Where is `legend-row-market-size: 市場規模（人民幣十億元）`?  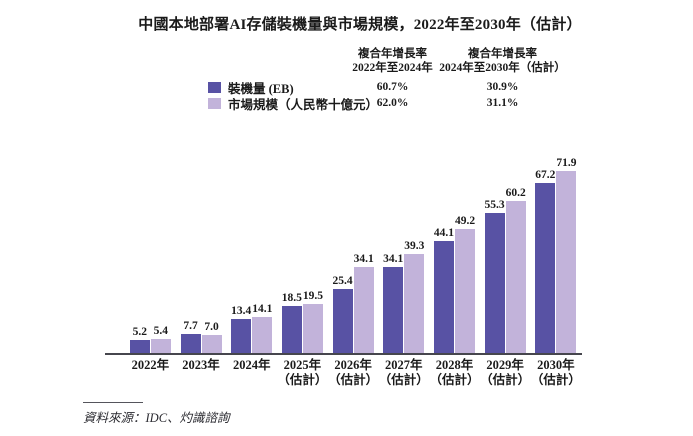
legend-row-market-size: 市場規模（人民幣十億元） is located at coordinates (393, 104).